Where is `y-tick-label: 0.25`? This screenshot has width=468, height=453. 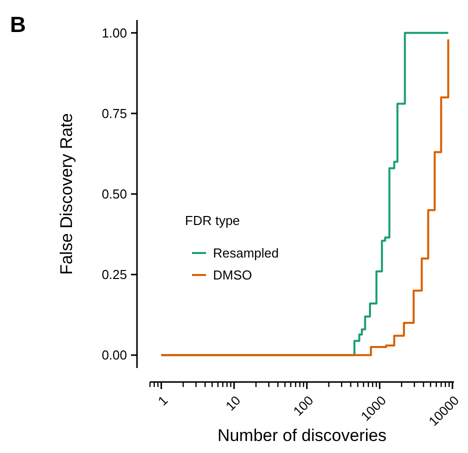 y-tick-label: 0.25 is located at coordinates (114, 274).